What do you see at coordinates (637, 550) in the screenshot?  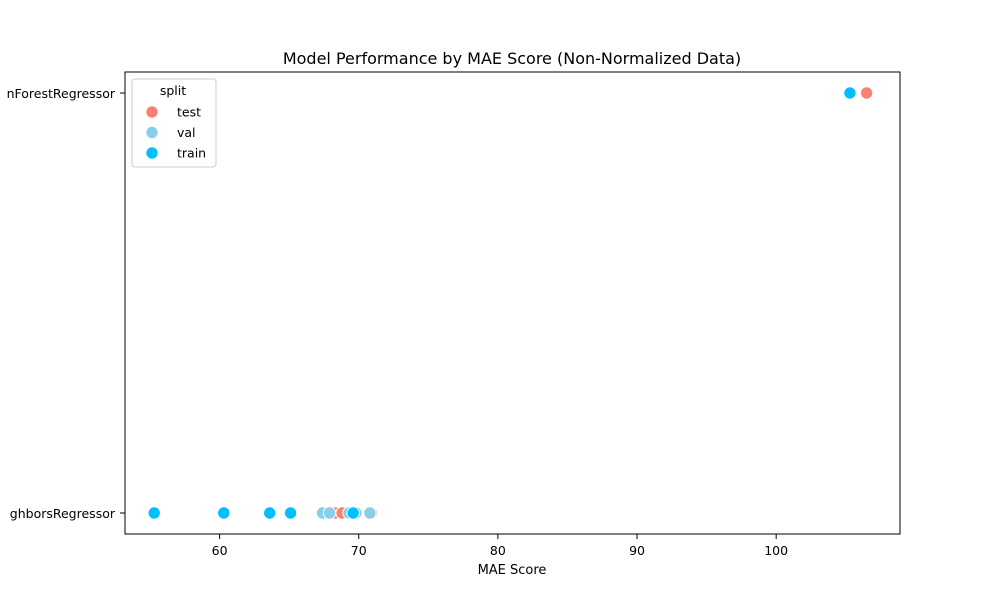 I see `x-tick-label-3: 90` at bounding box center [637, 550].